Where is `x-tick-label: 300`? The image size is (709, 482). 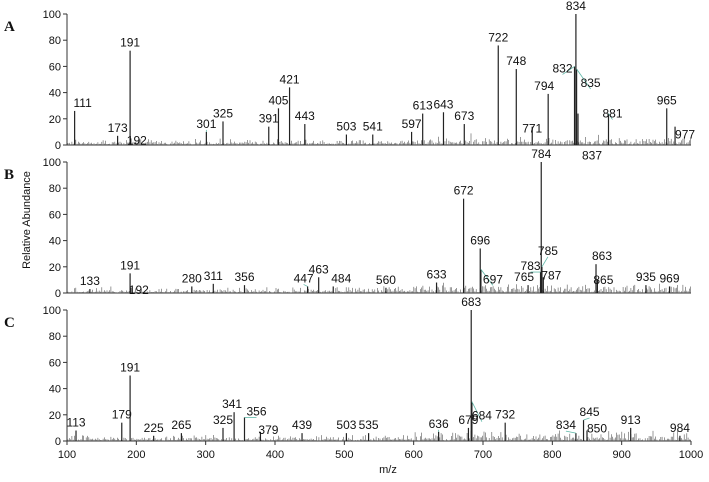 x-tick-label: 300 is located at coordinates (205, 455).